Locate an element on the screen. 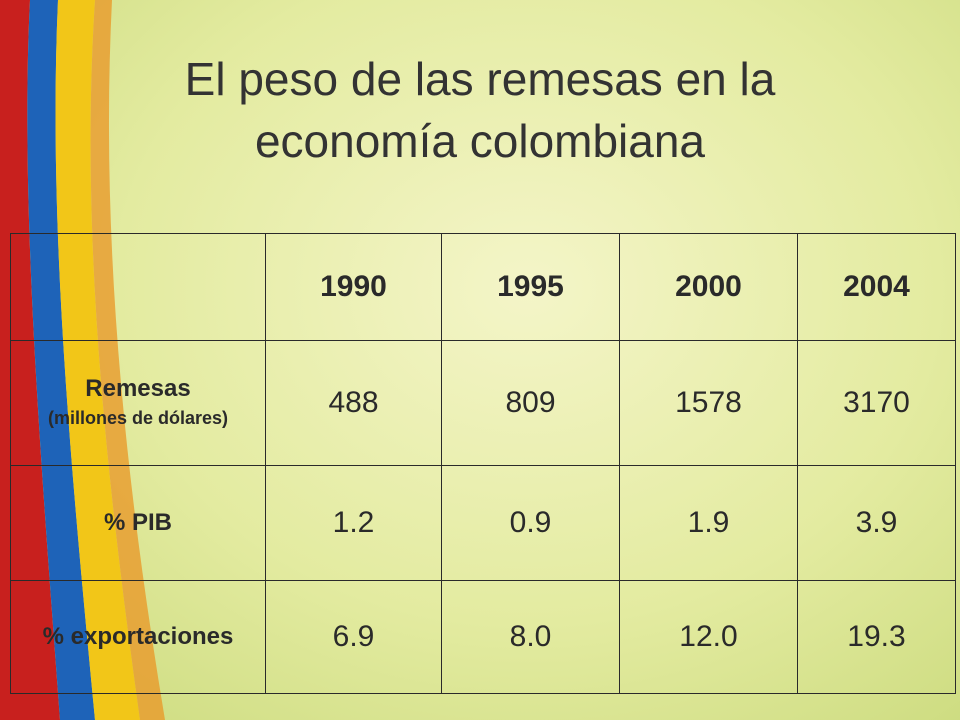 Image resolution: width=960 pixels, height=720 pixels. cell: 12.0 is located at coordinates (708, 637).